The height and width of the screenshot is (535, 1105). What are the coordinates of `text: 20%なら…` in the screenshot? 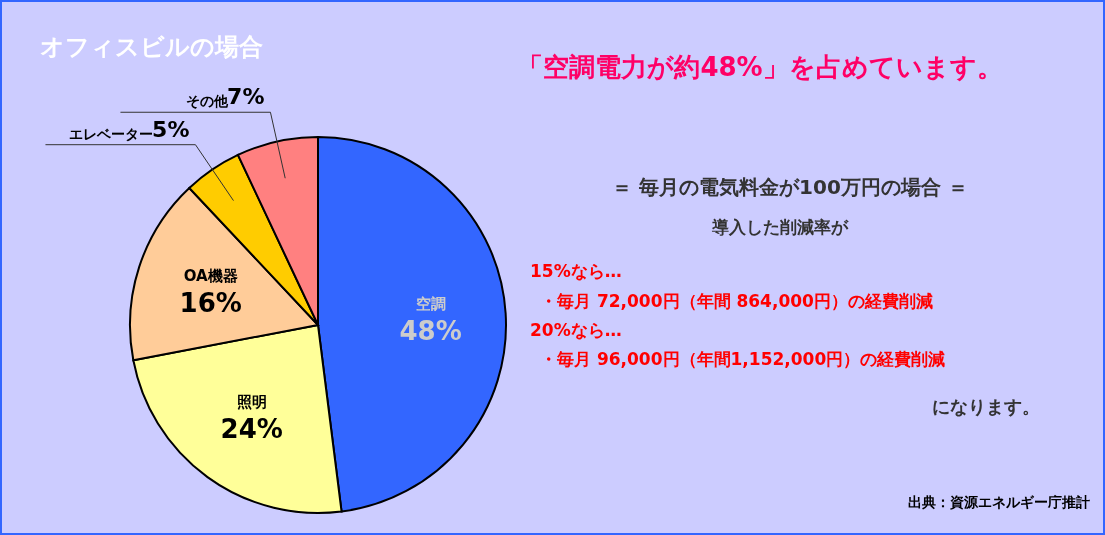 It's located at (576, 330).